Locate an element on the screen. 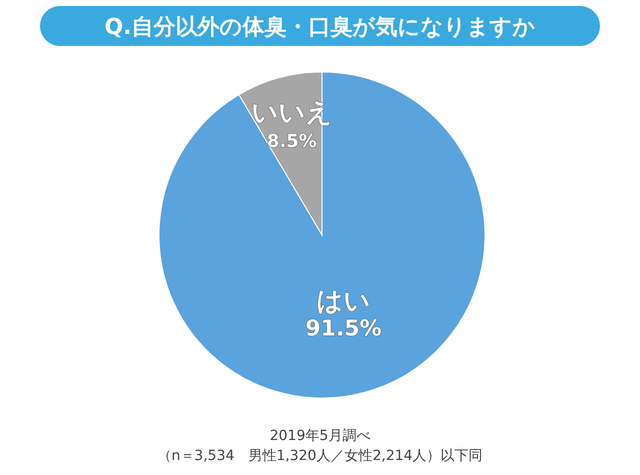 The width and height of the screenshot is (640, 475). annotation: 2019年5月調べ is located at coordinates (320, 436).